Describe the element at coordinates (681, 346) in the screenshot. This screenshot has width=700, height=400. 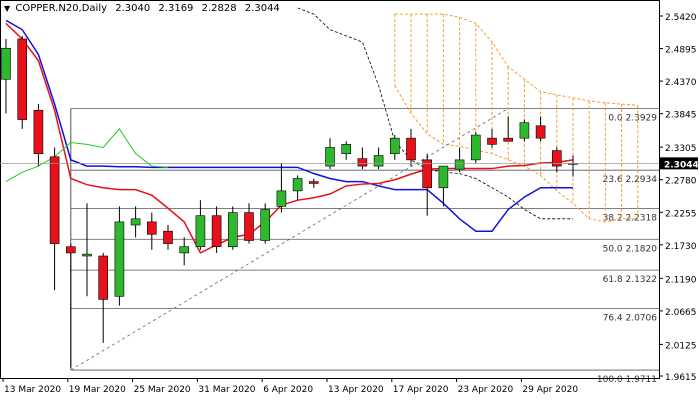
I see `y-tick-label: 2.0125` at that location.